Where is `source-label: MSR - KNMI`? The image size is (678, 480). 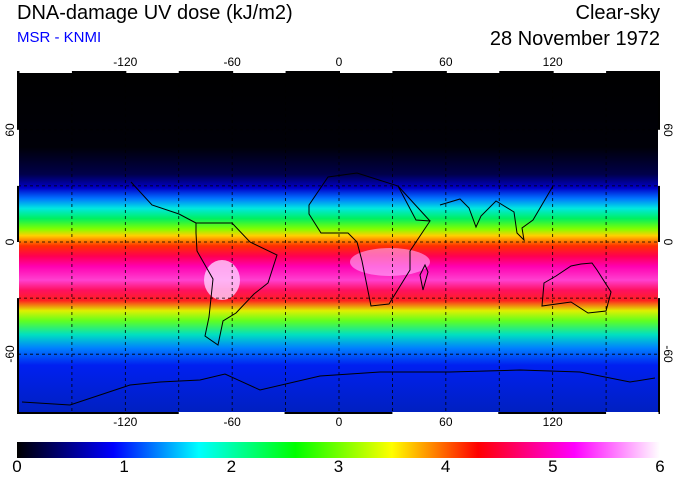
source-label: MSR - KNMI is located at coordinates (59, 37).